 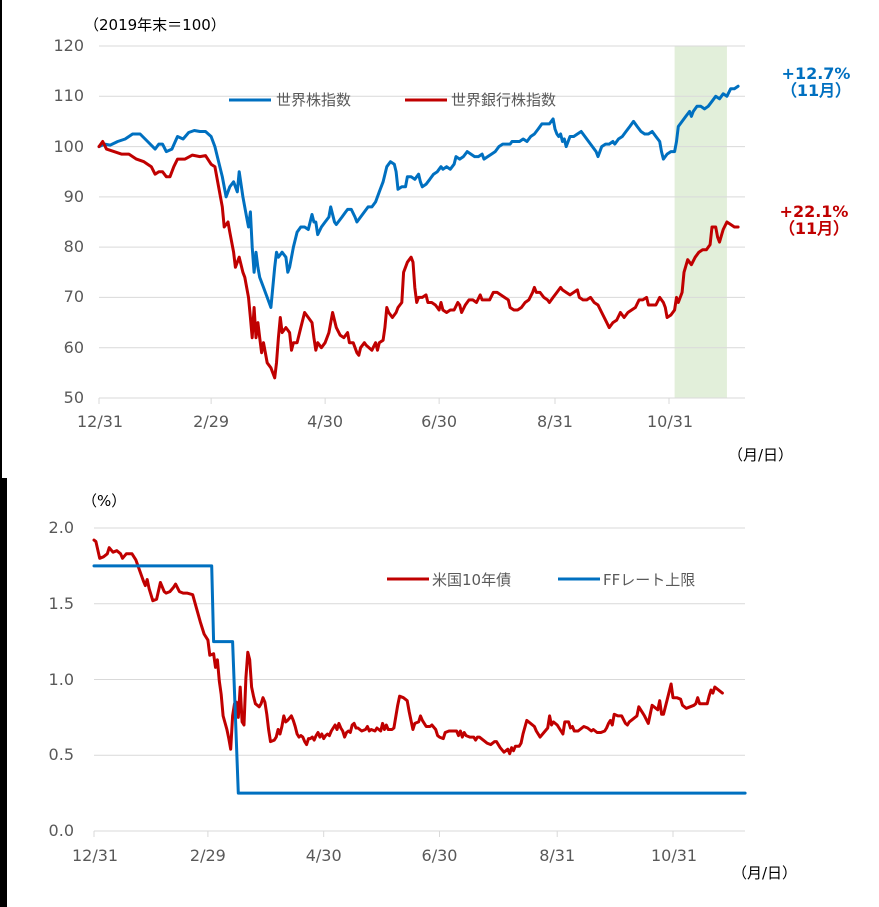 I want to click on top-y-tick-label: 120, so click(x=68, y=45).